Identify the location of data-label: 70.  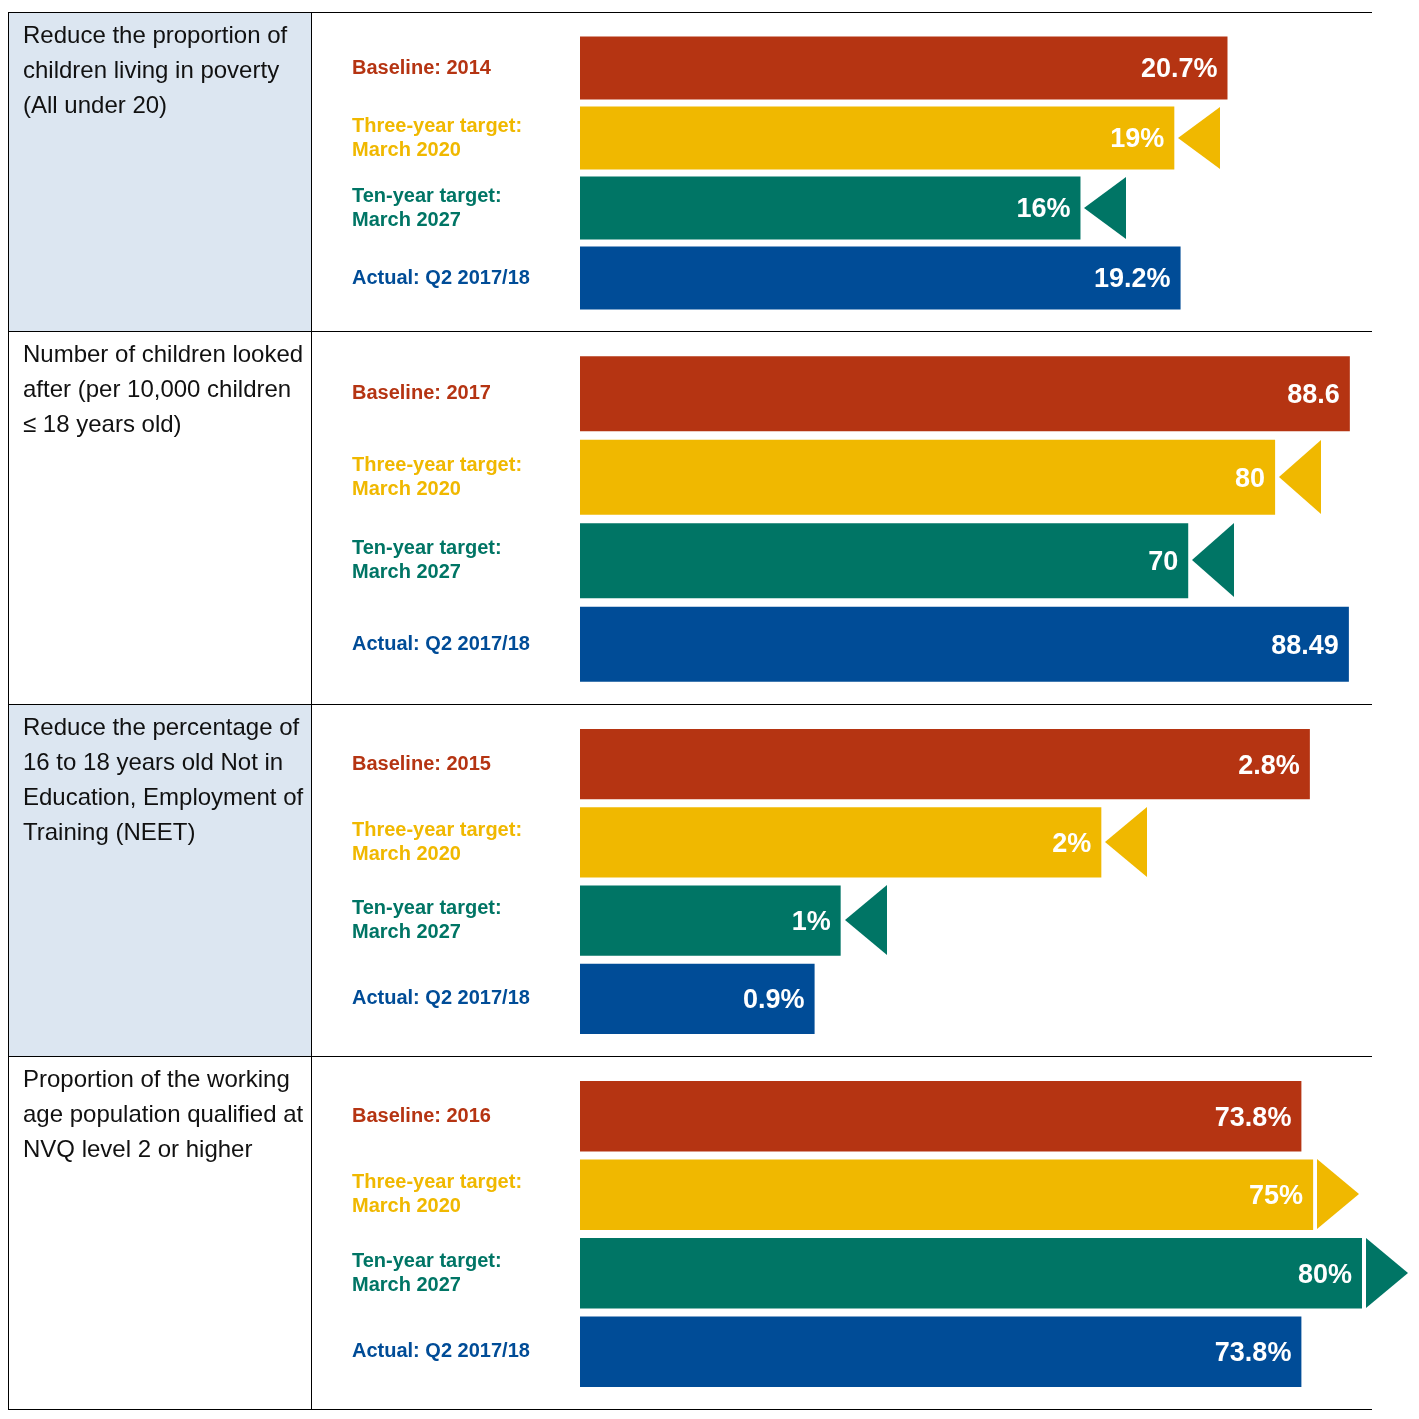
(1163, 561).